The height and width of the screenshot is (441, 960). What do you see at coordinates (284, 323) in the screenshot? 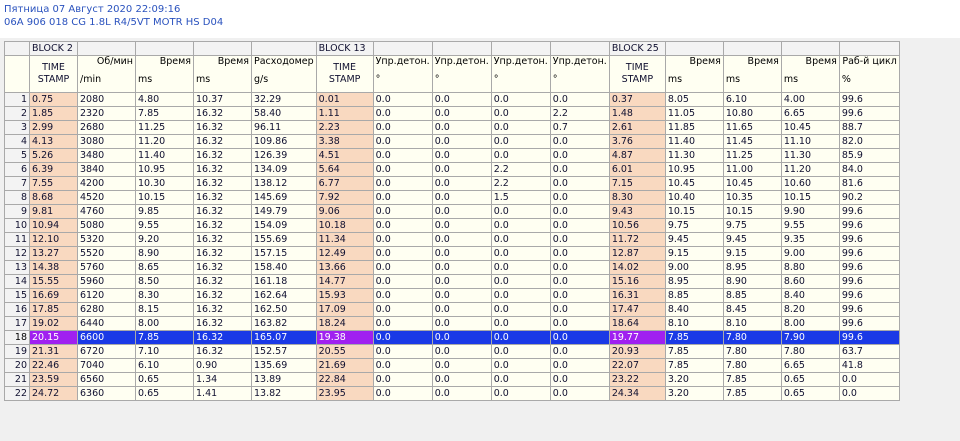
I see `value-cell: 163.82` at bounding box center [284, 323].